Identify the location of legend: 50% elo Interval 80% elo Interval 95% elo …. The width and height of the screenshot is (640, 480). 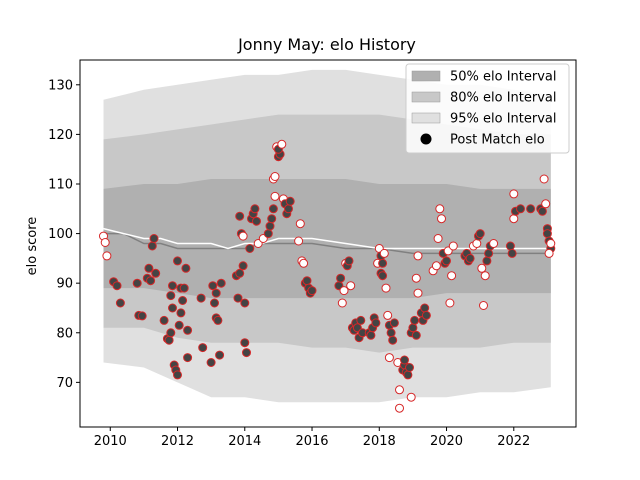
(487, 108).